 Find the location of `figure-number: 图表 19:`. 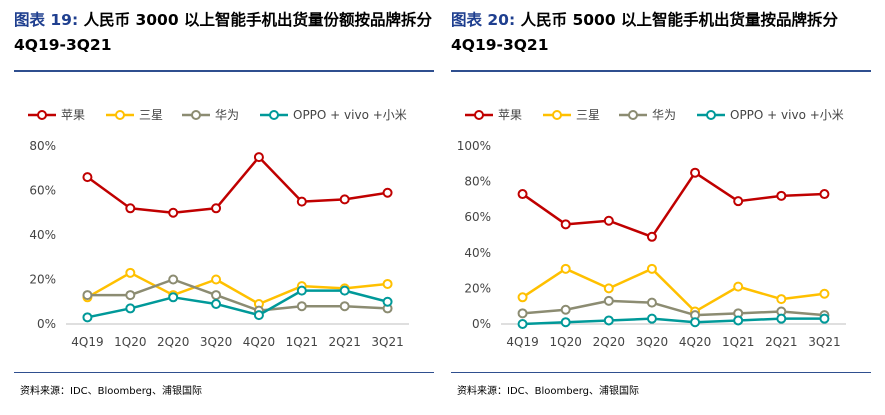

figure-number: 图表 19: is located at coordinates (46, 20).